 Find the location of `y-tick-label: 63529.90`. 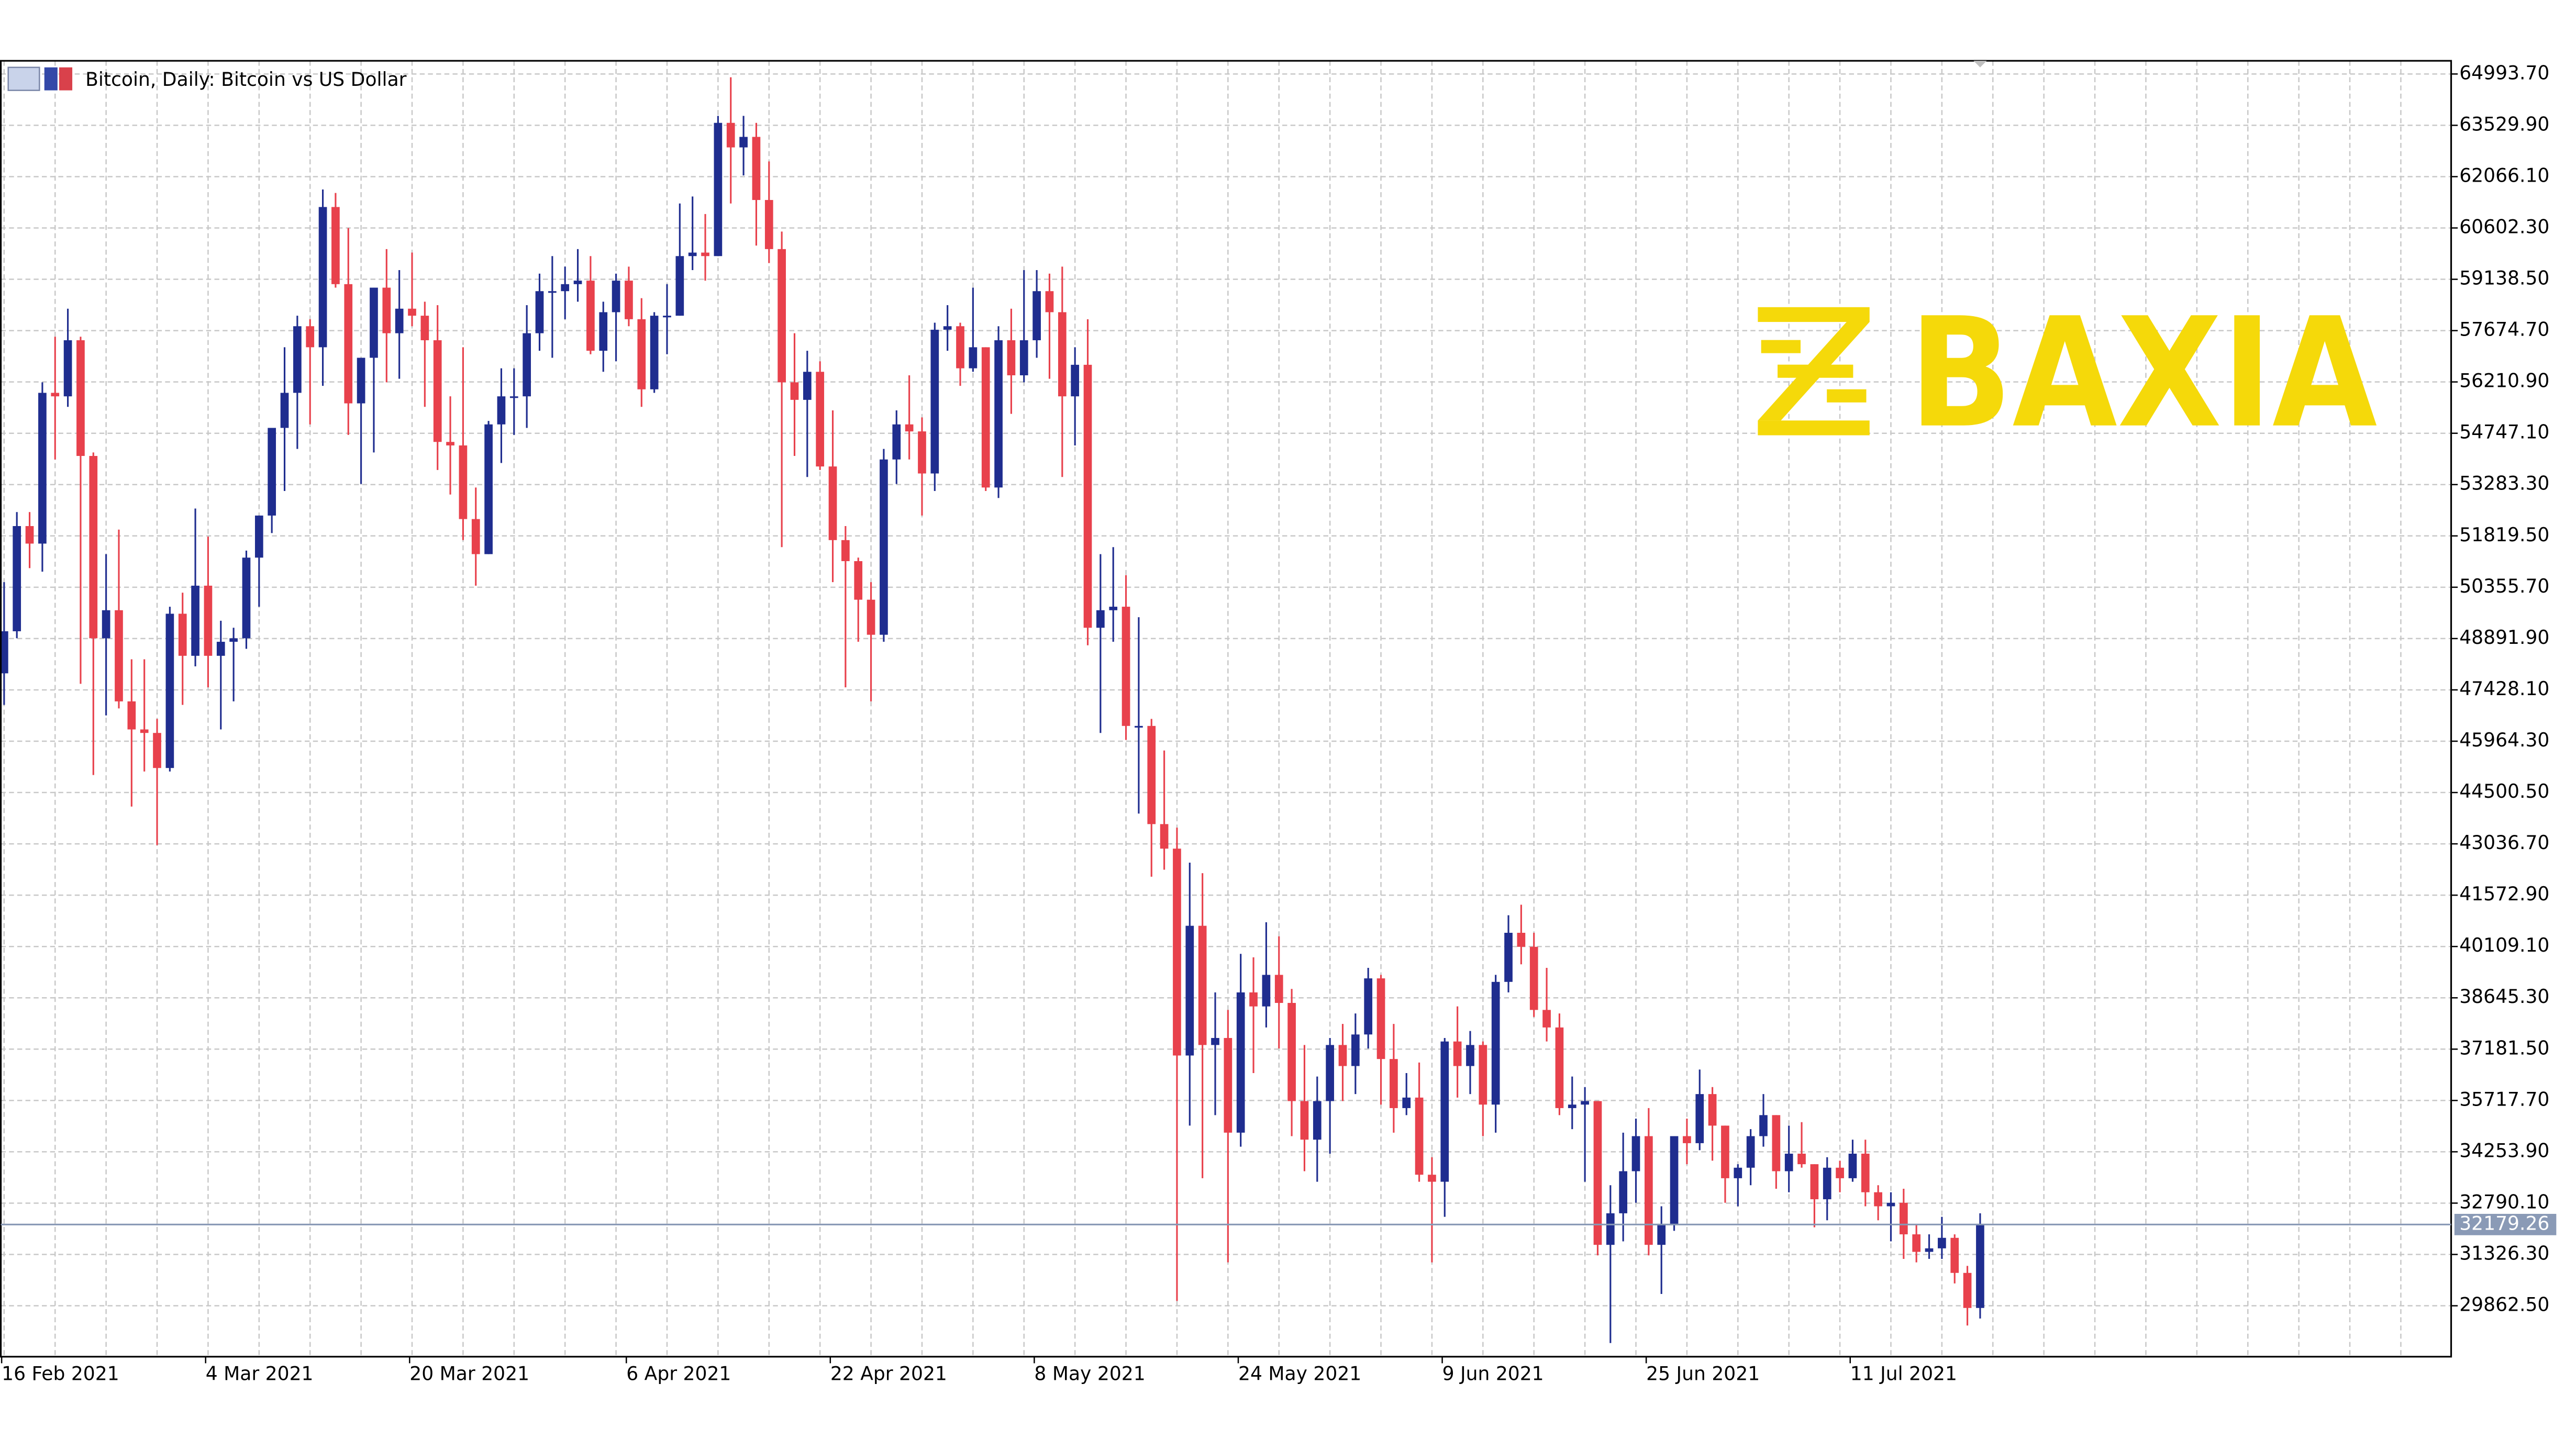

y-tick-label: 63529.90 is located at coordinates (2504, 124).